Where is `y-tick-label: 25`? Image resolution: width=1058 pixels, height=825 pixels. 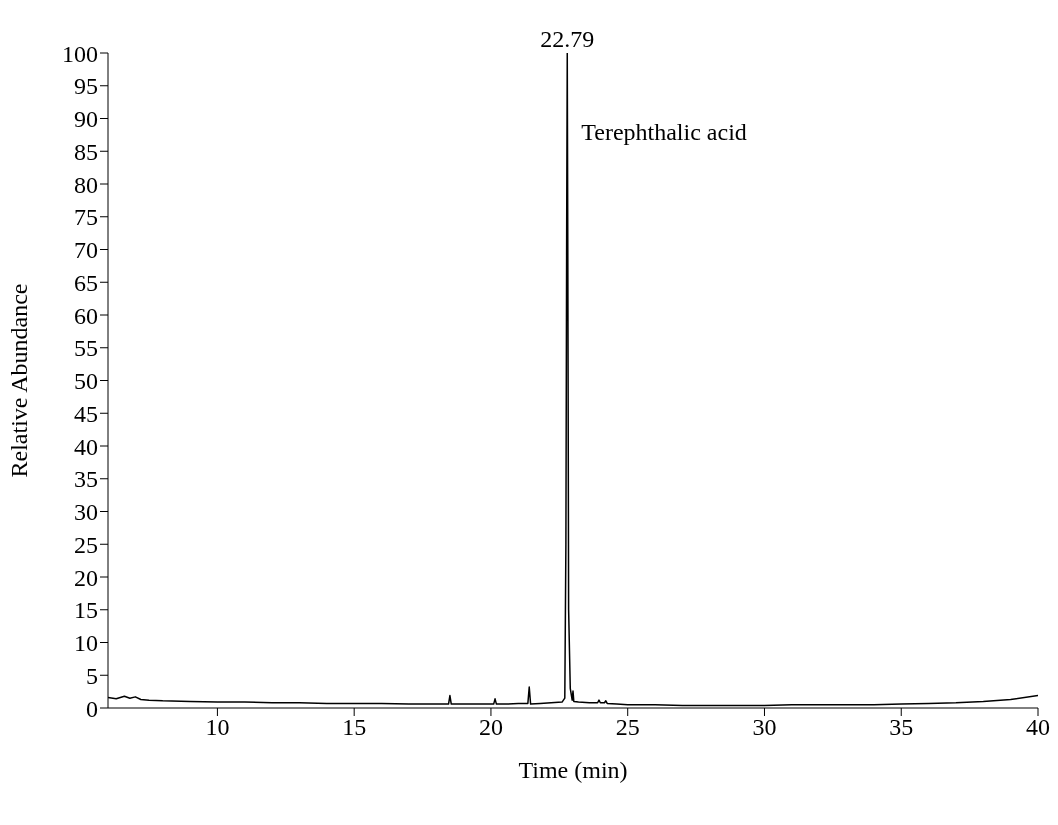
y-tick-label: 25 is located at coordinates (86, 544).